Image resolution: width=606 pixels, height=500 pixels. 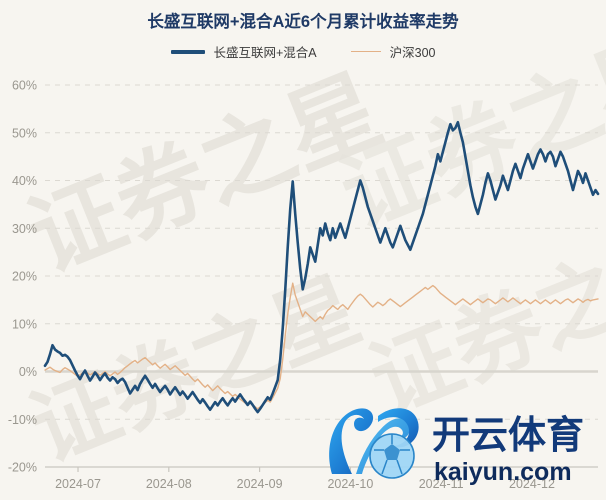 What do you see at coordinates (24, 133) in the screenshot?
I see `y-axis-tick-label: 50%` at bounding box center [24, 133].